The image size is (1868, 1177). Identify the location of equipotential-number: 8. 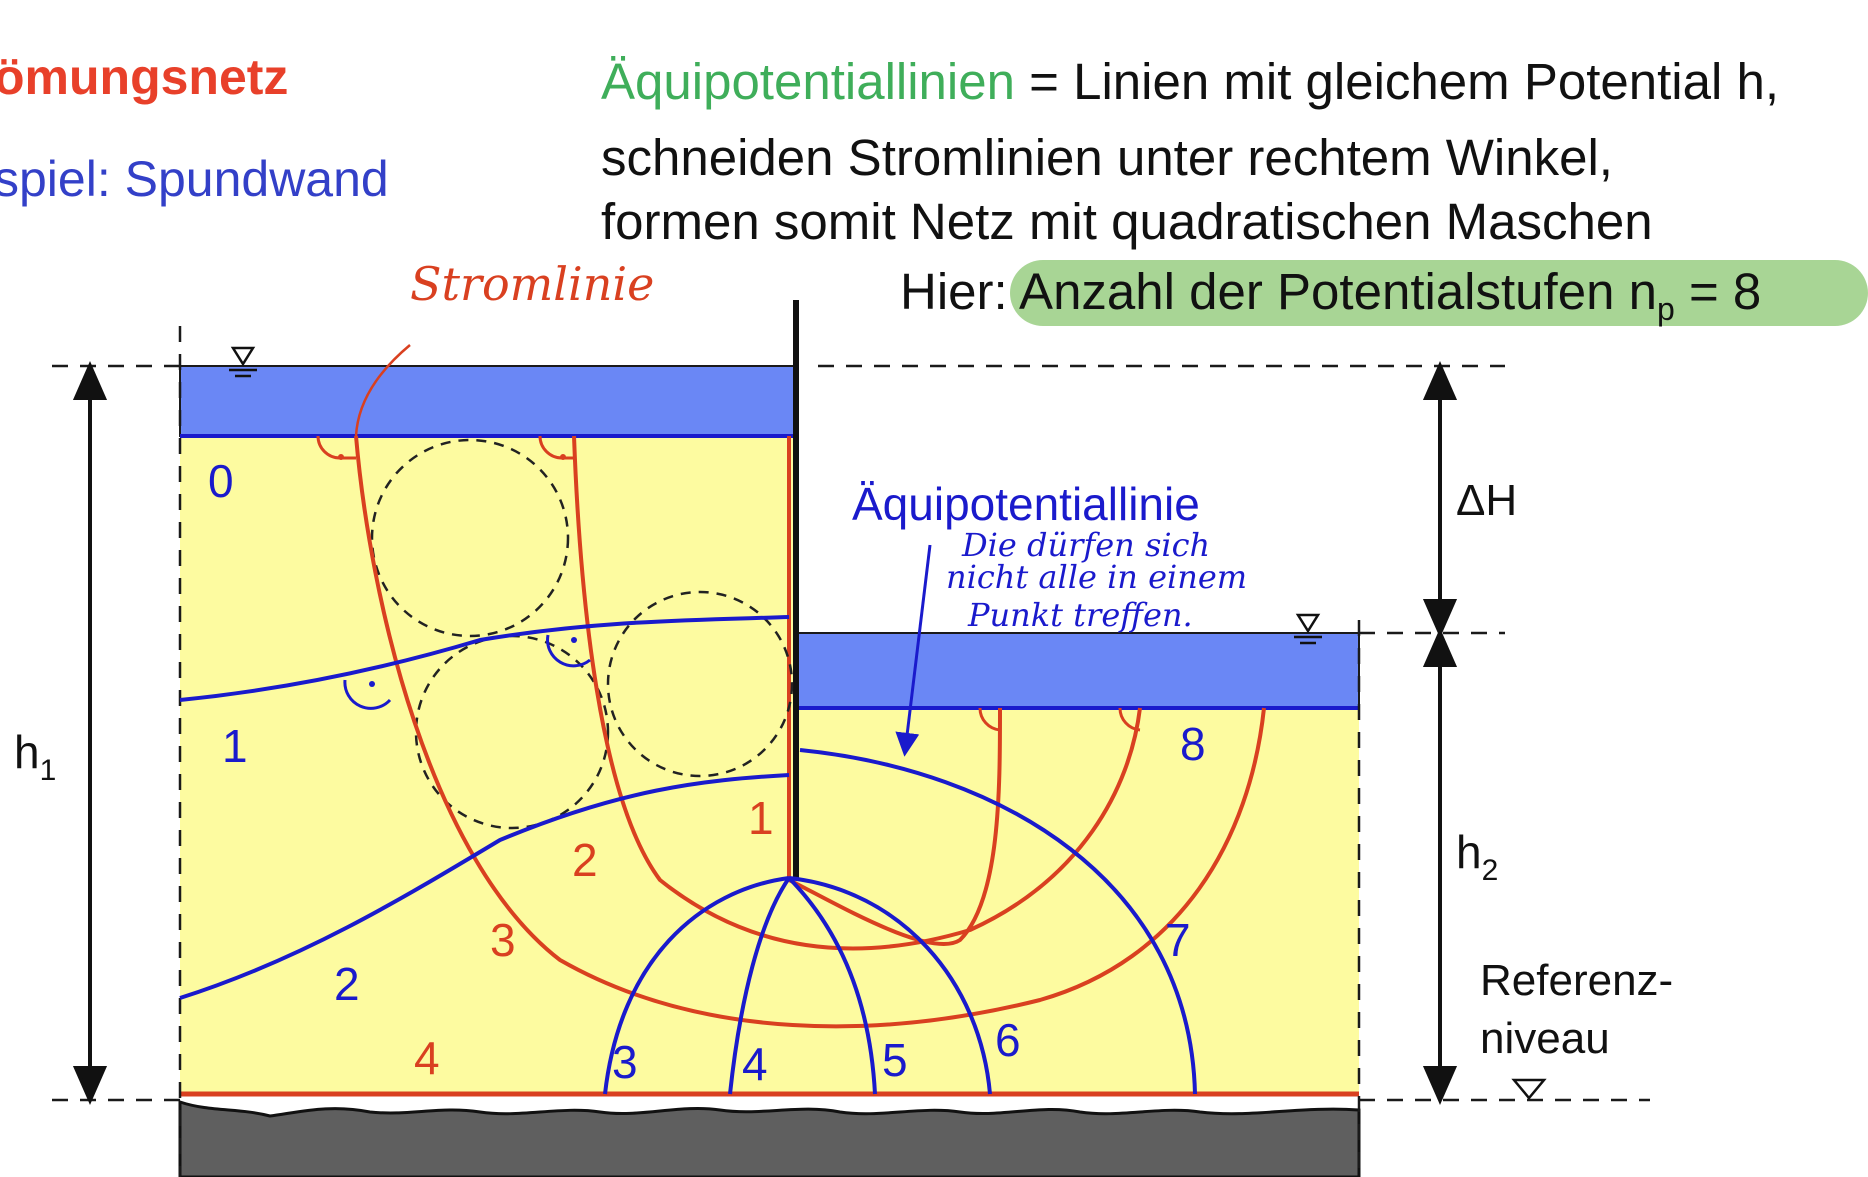
(1193, 744).